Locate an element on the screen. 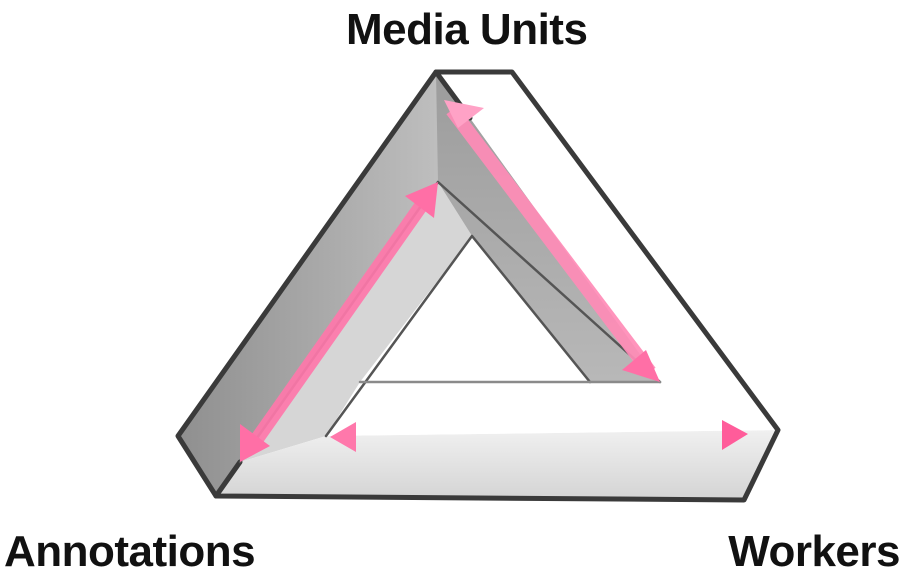  arrow-media-units-workers is located at coordinates (552, 241).